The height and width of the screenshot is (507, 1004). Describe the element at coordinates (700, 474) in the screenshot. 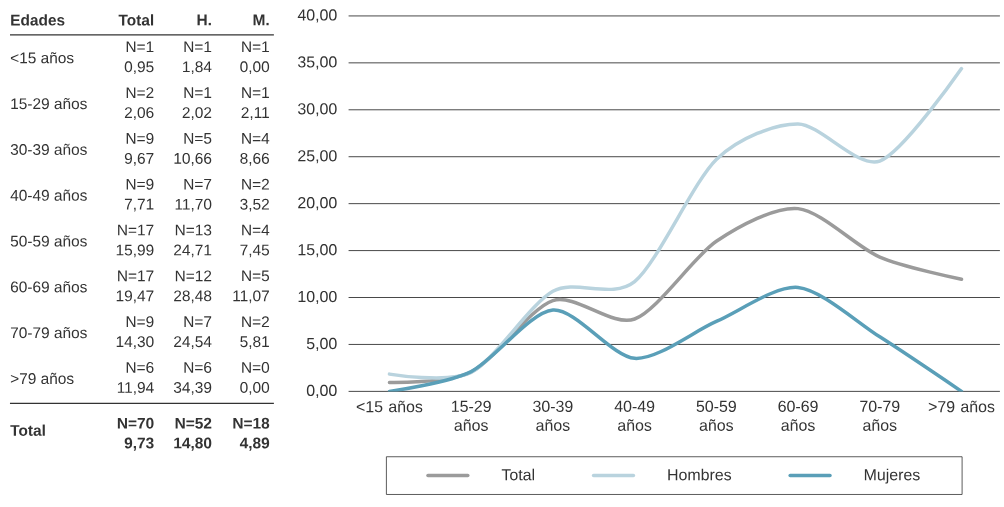

I see `legend-label: Hombres` at that location.